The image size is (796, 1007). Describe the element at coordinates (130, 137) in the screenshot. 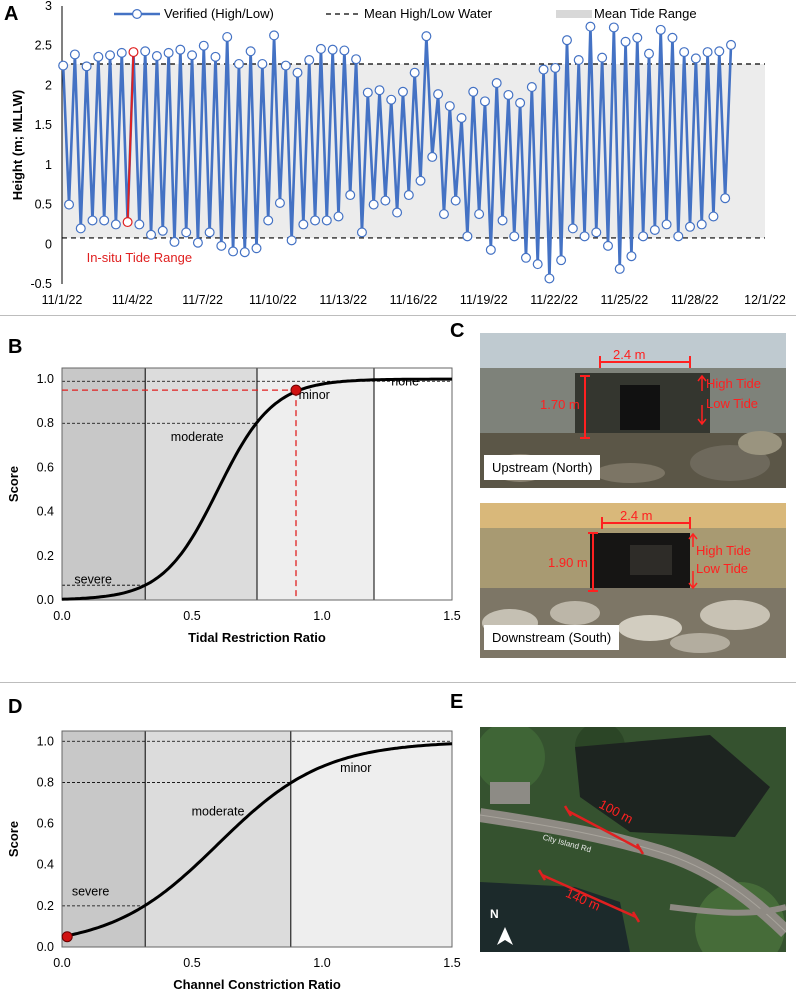

I see `in-situ-range-segment` at that location.